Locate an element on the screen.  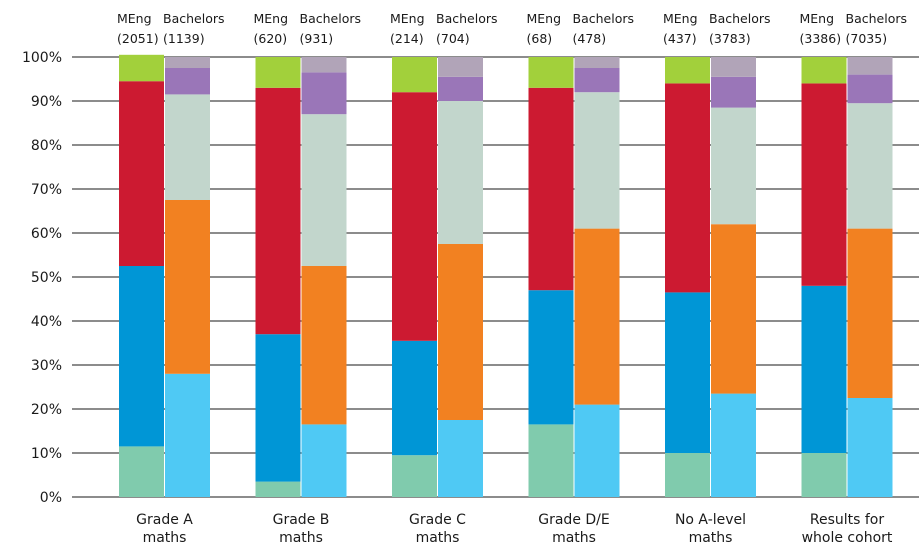
column-count-label: (7035) is located at coordinates (867, 38).